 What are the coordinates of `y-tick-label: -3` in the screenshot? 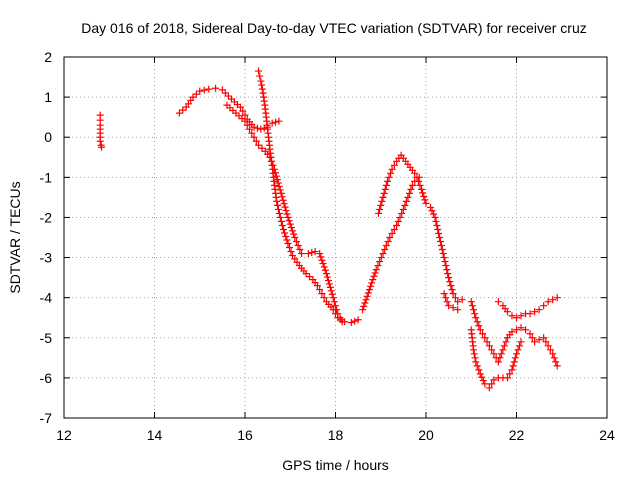 It's located at (46, 258).